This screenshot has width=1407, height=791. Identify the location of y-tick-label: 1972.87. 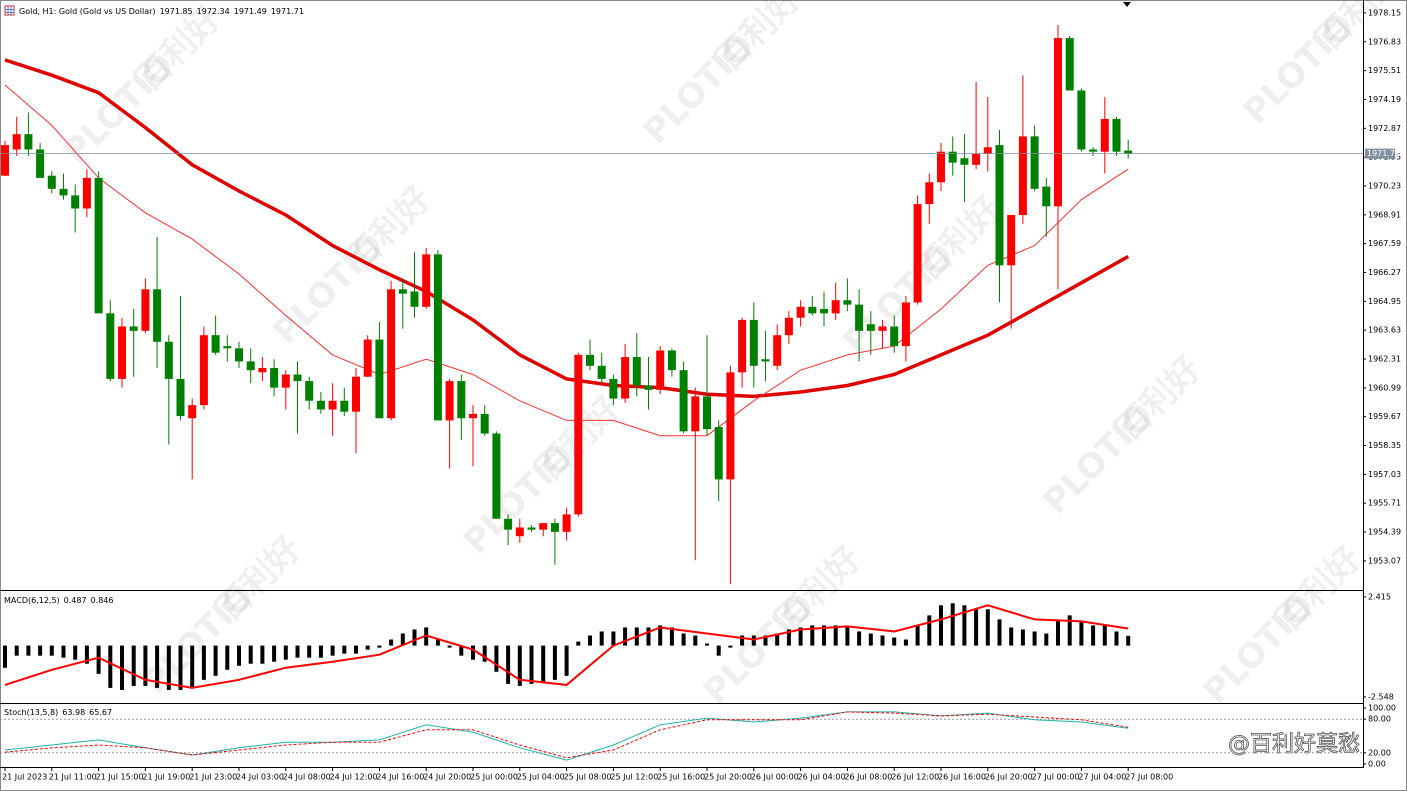
(1384, 128).